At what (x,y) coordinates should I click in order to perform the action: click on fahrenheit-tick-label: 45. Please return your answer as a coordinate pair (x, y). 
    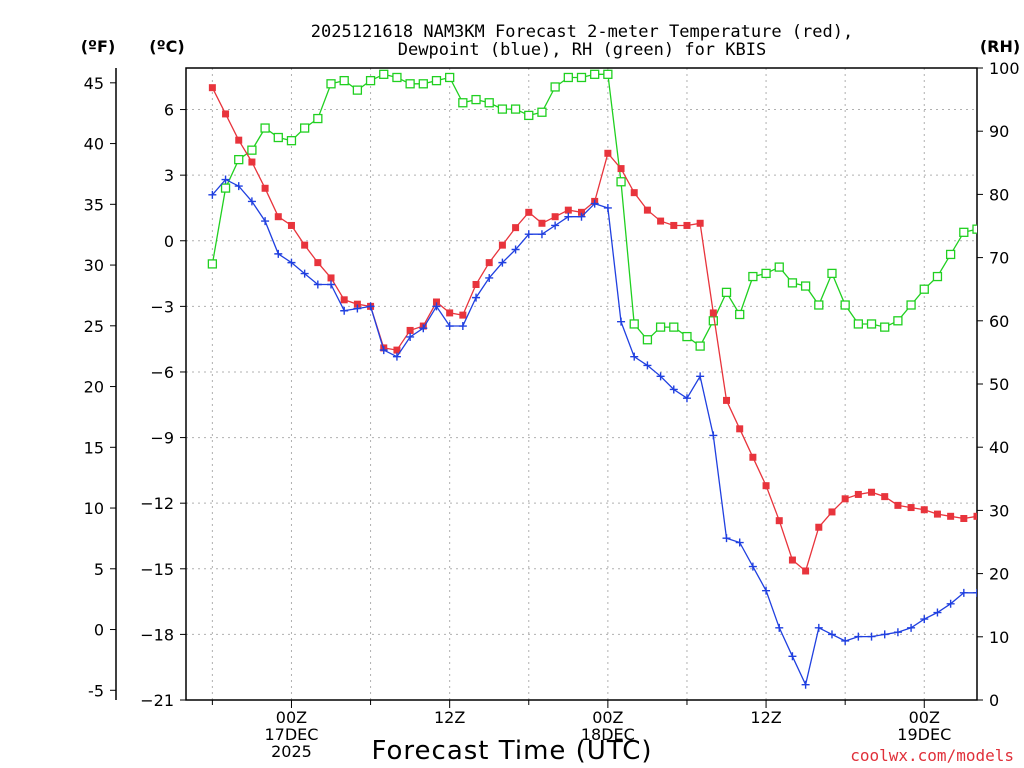
    Looking at the image, I should click on (94, 83).